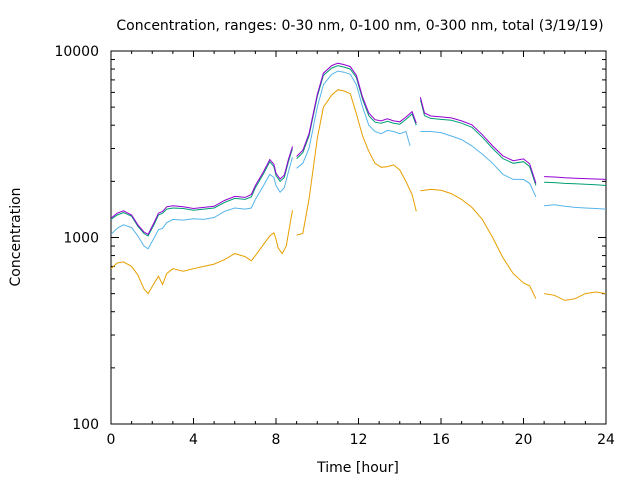  Describe the element at coordinates (357, 468) in the screenshot. I see `x-axis-label: Time [hour]` at that location.